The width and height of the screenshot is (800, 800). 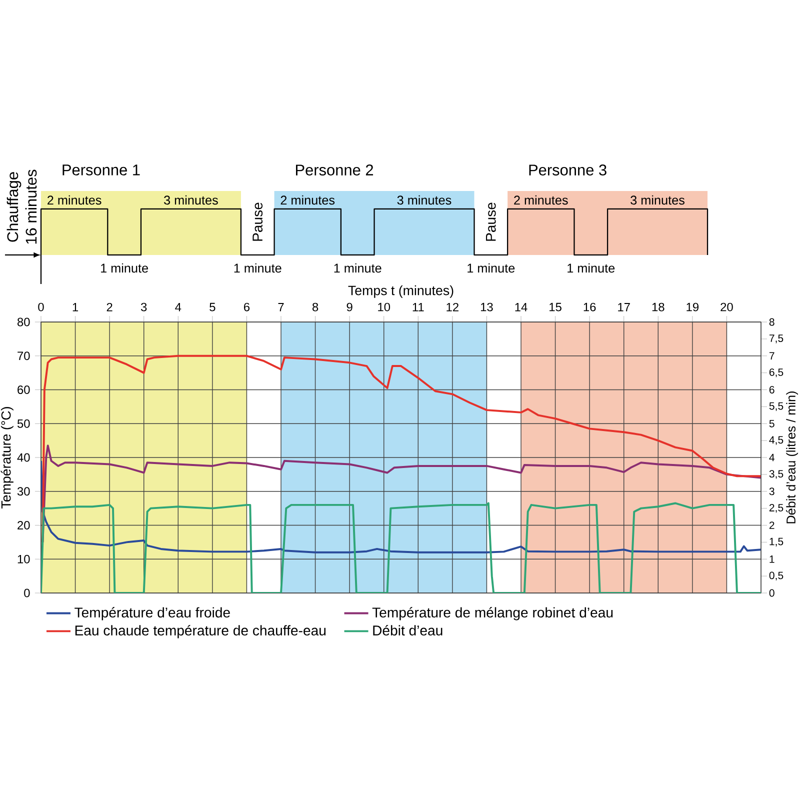 What do you see at coordinates (384, 307) in the screenshot?
I see `x-tick-label: 10` at bounding box center [384, 307].